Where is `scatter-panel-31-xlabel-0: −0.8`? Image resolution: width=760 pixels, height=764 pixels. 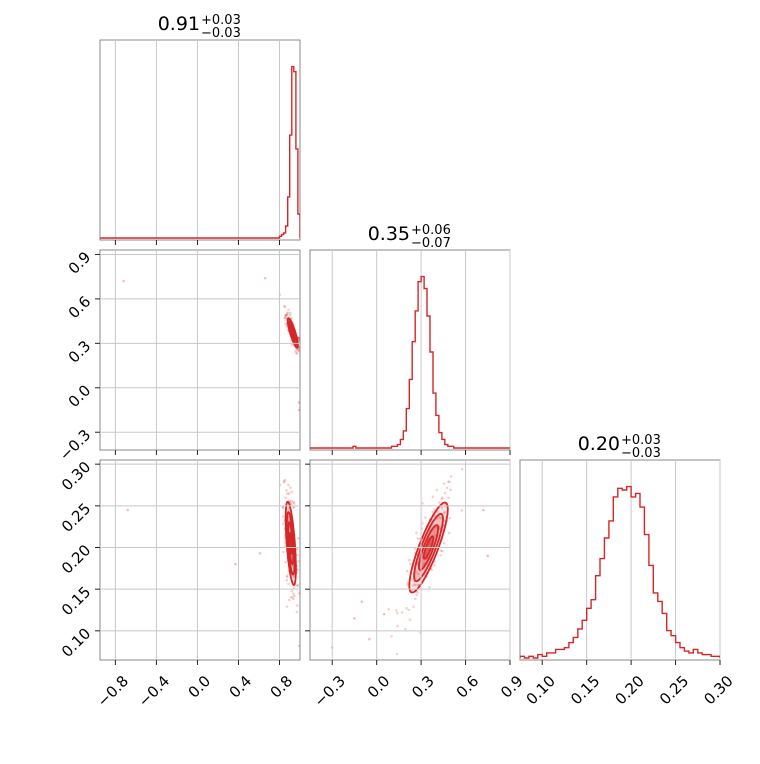 scatter-panel-31-xlabel-0: −0.8 is located at coordinates (113, 691).